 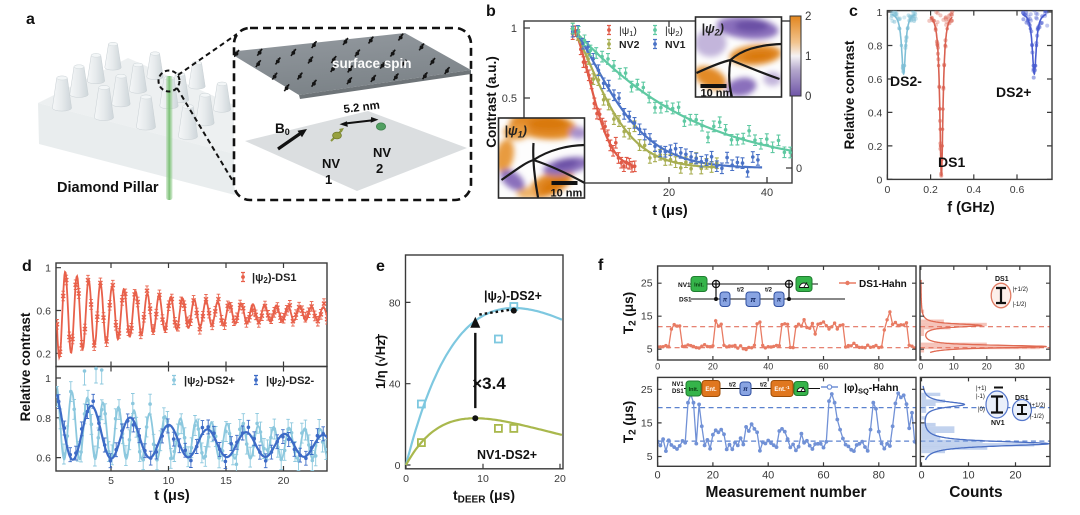 I want to click on svg-text: f, so click(x=601, y=265).